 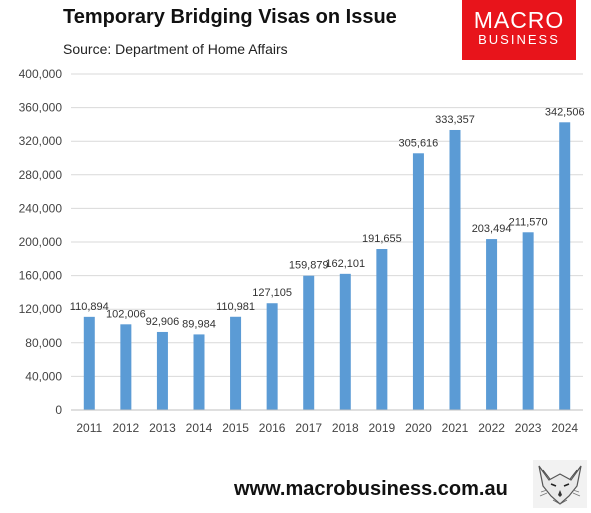 What do you see at coordinates (308, 428) in the screenshot?
I see `x-tick-label: 2017` at bounding box center [308, 428].